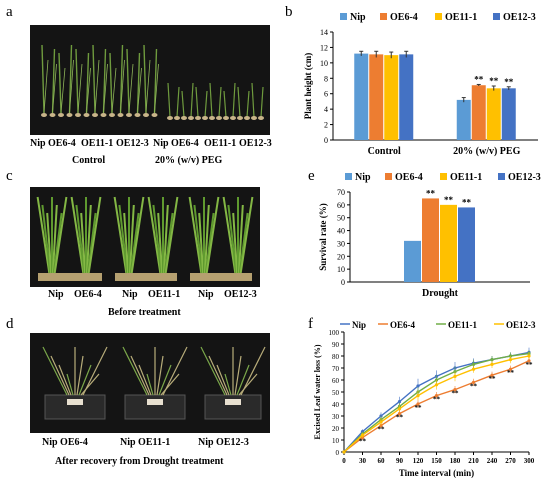  What do you see at coordinates (341, 218) in the screenshot?
I see `y-tick-label: 50` at bounding box center [341, 218].